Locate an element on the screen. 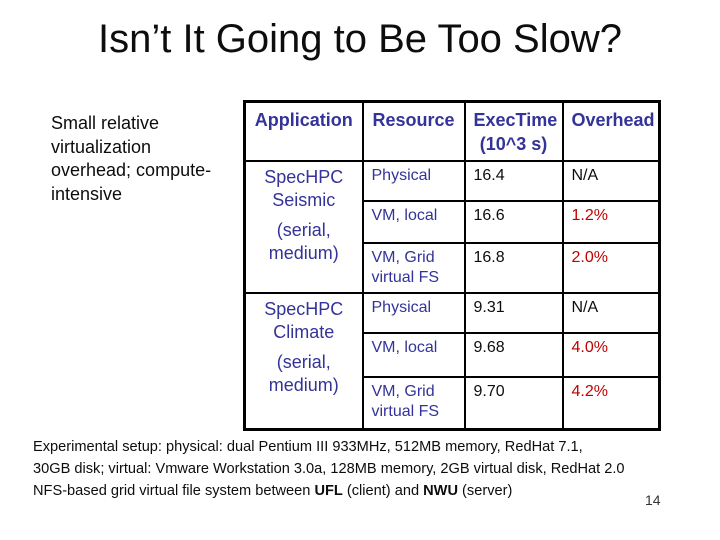 This screenshot has height=540, width=720. col-header-exectime: ExecTime (10^3 s) is located at coordinates (513, 131).